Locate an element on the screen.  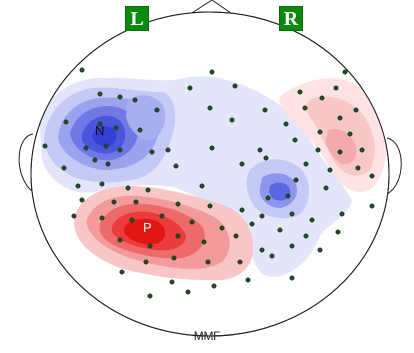
negative-pole-core is located at coordinates (104, 136).